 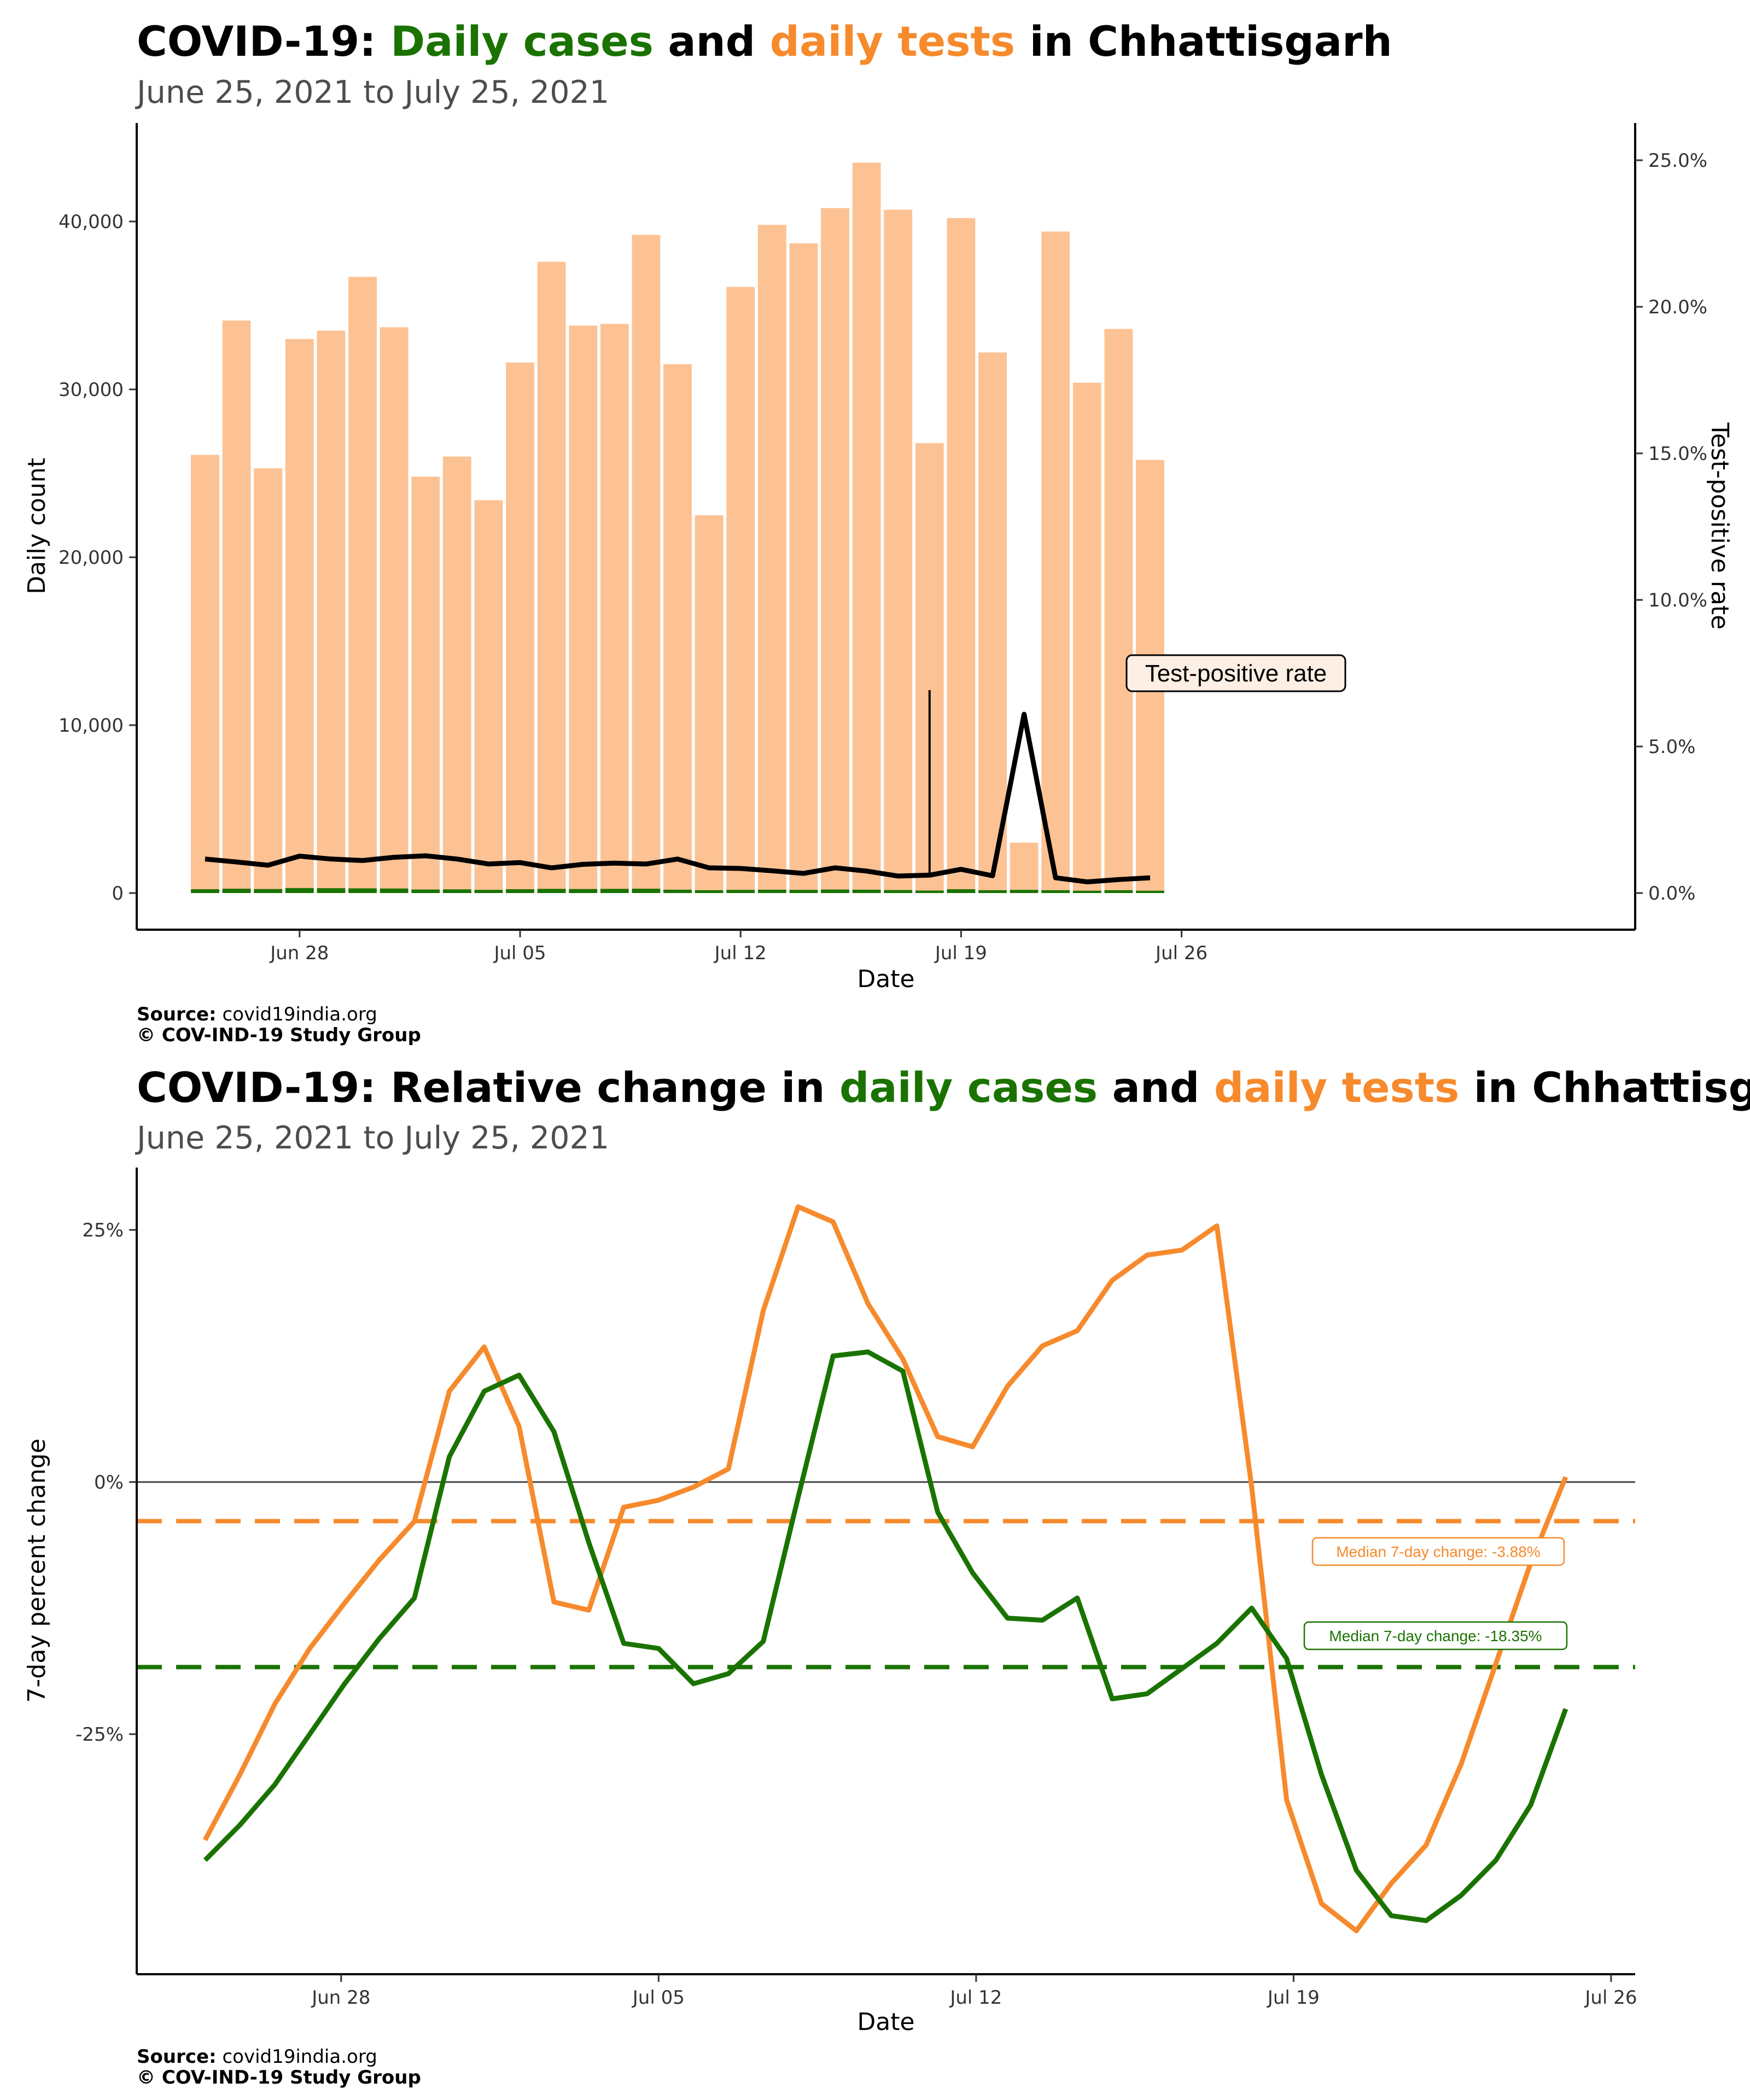 I want to click on chart1-y2-axis-title: Test-positive rate, so click(x=1720, y=525).